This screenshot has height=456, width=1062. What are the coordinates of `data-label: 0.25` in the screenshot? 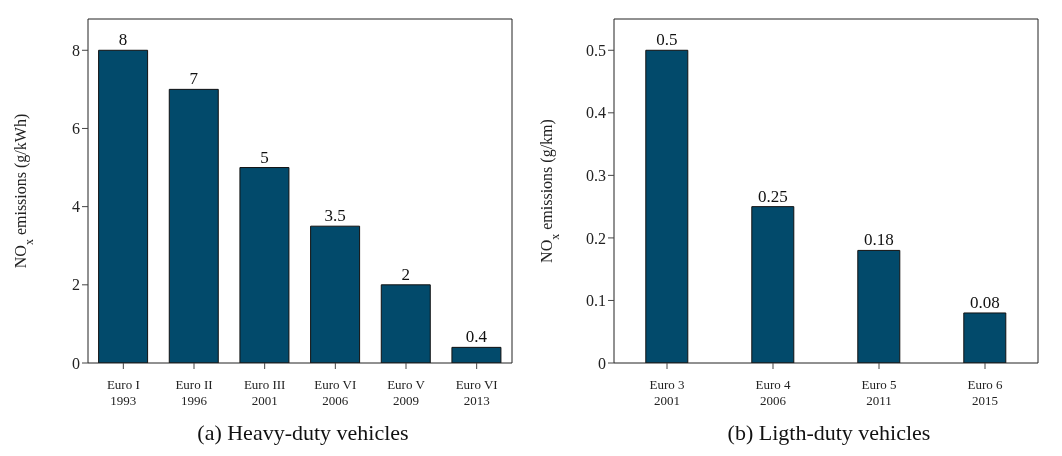 It's located at (772, 196).